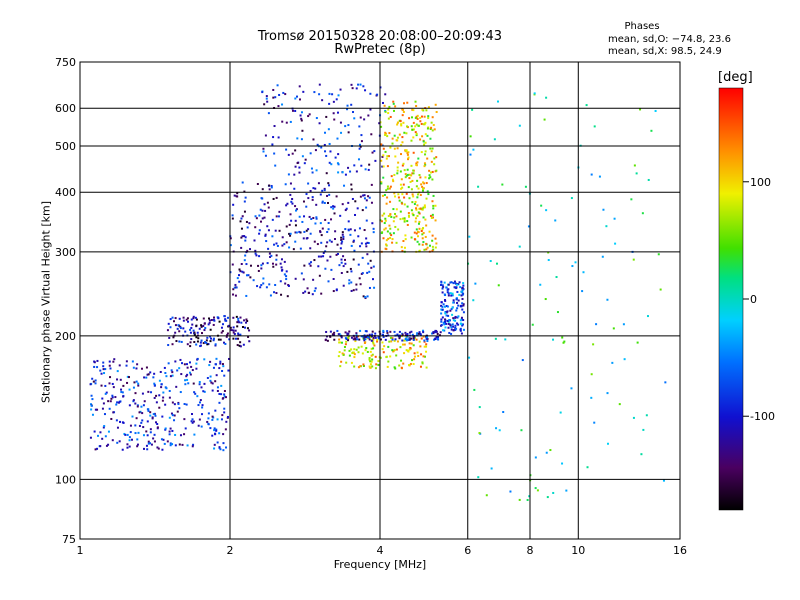 This screenshot has height=600, width=800. What do you see at coordinates (382, 550) in the screenshot?
I see `x-ticks: 1 2 4 6 8 10 16` at bounding box center [382, 550].